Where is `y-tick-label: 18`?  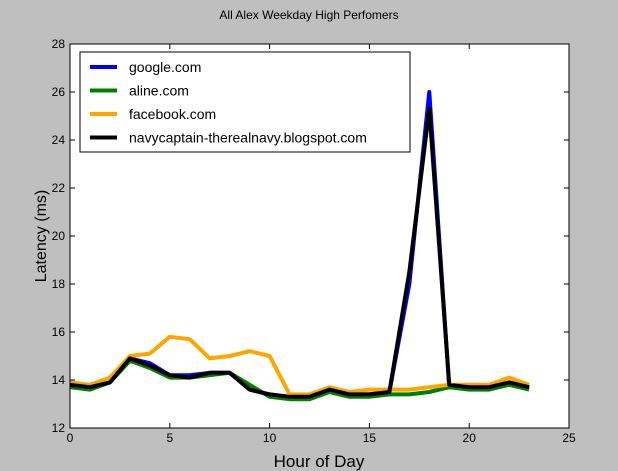
y-tick-label: 18 is located at coordinates (59, 284).